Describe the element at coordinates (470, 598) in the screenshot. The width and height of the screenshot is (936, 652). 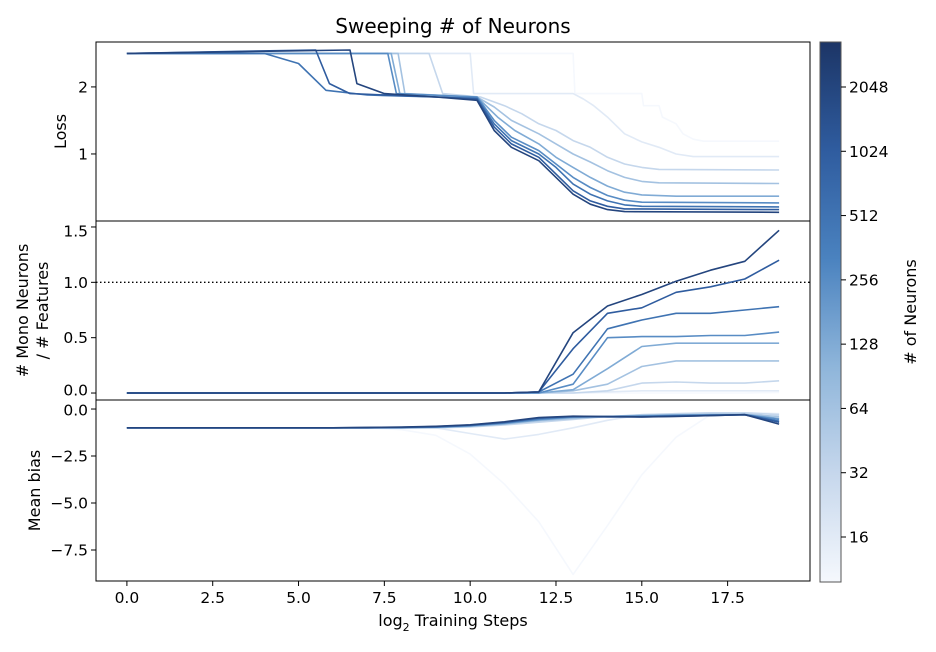
I see `xtick-label: 10.0` at that location.